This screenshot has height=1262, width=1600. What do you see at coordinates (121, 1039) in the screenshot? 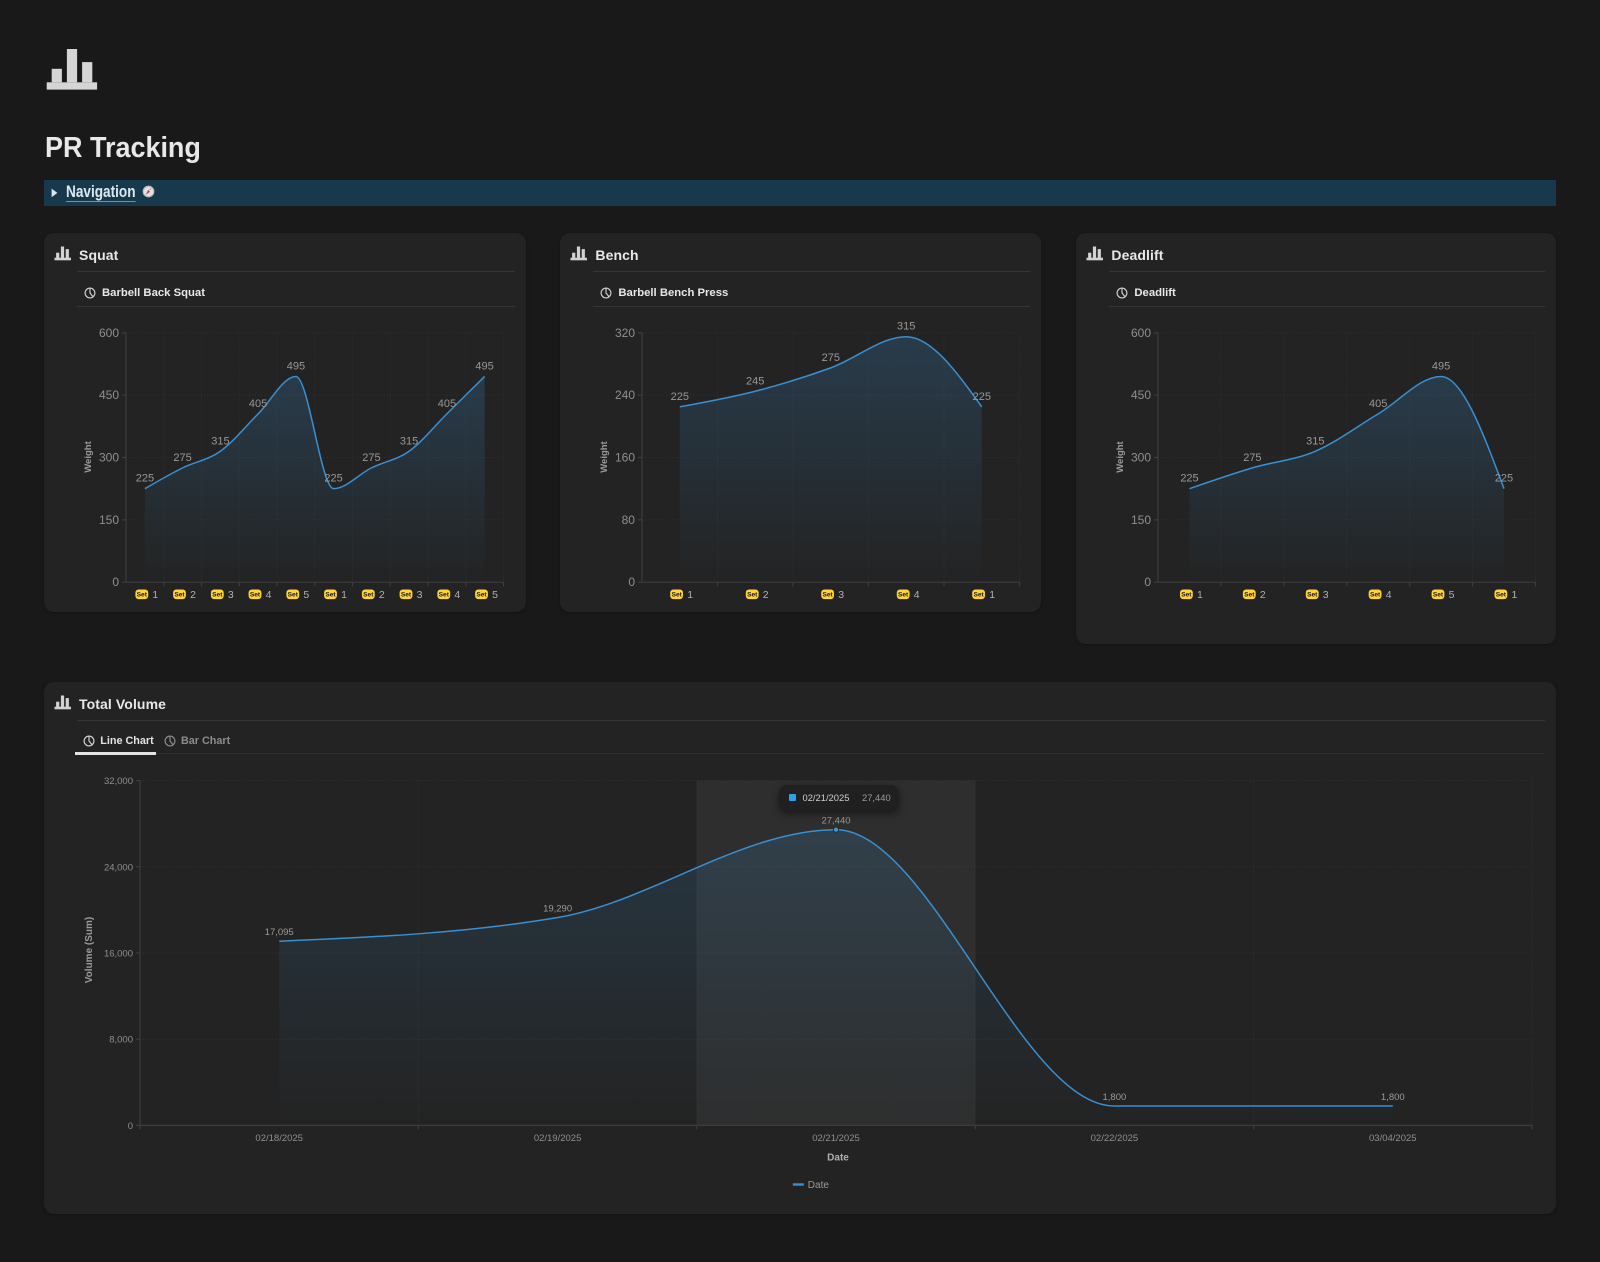
I see `svg-text: 8,000` at bounding box center [121, 1039].